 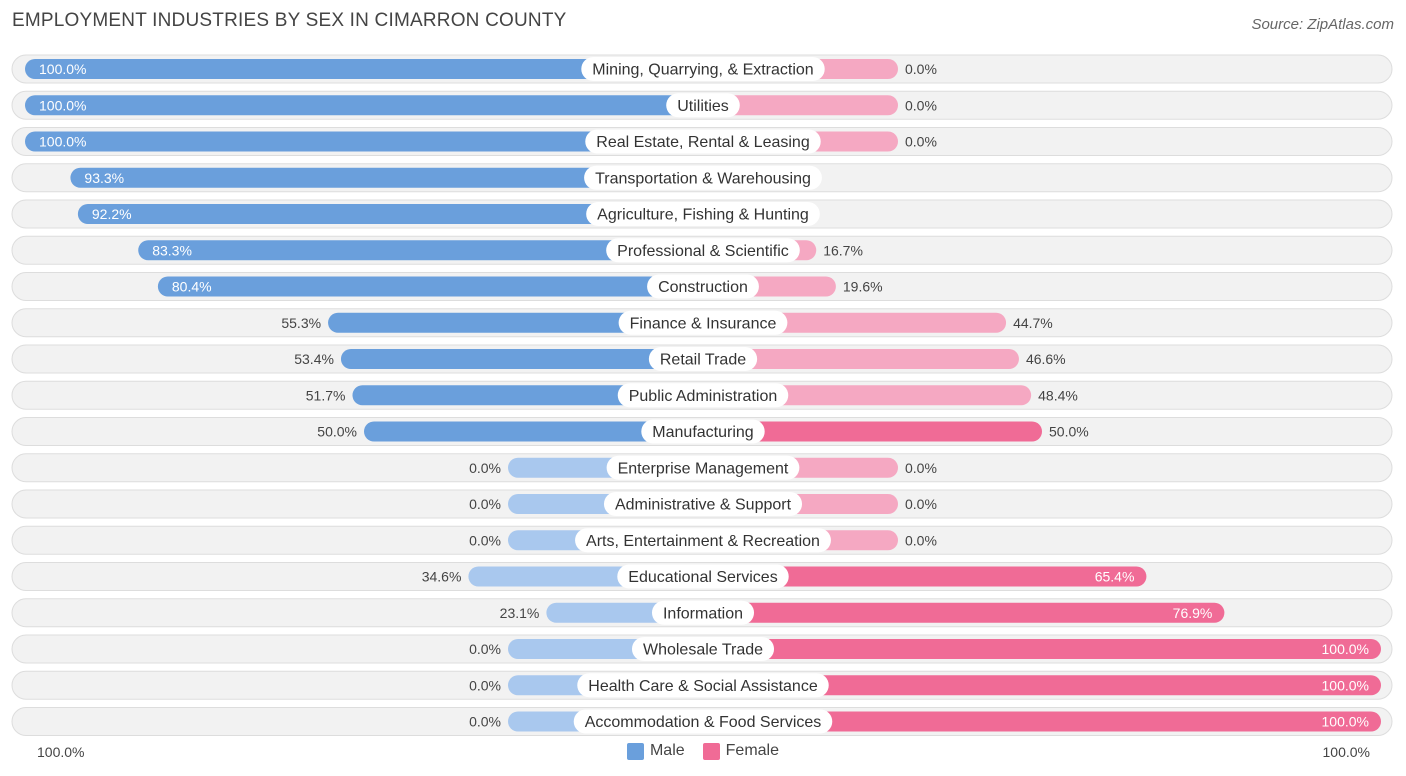 I want to click on male-value-label: 51.7%, so click(x=326, y=395).